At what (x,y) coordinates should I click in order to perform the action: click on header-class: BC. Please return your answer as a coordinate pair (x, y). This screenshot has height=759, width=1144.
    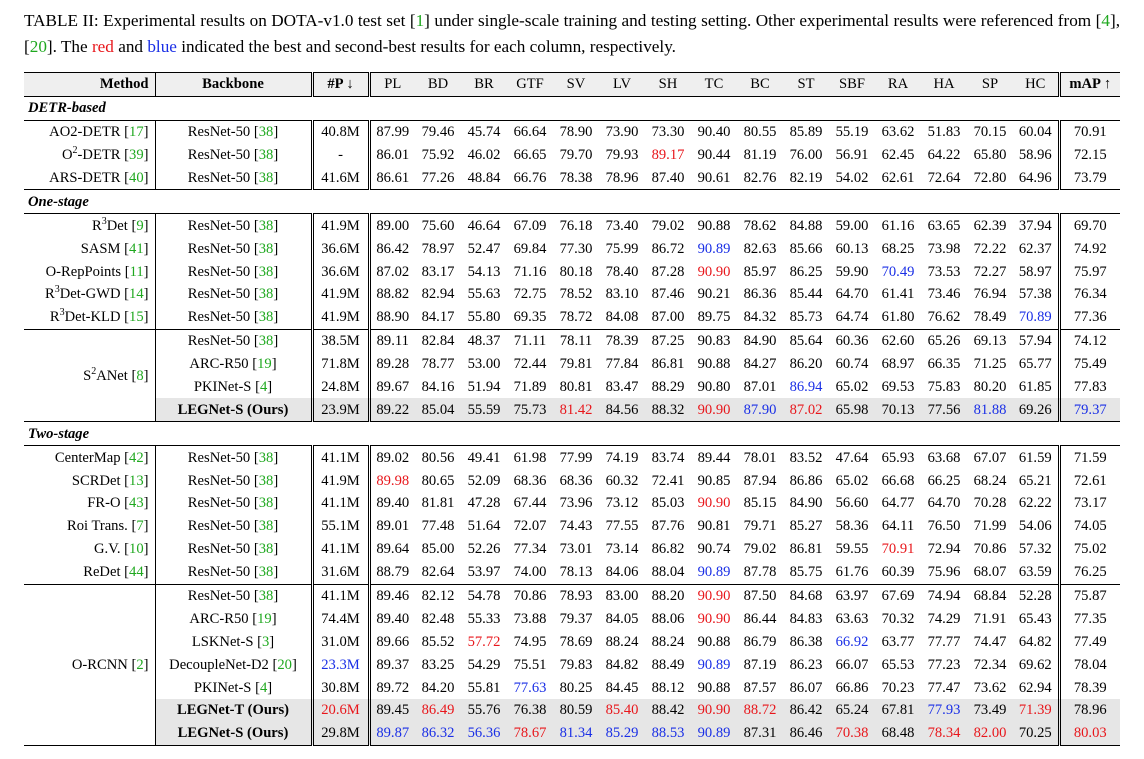
    Looking at the image, I should click on (760, 84).